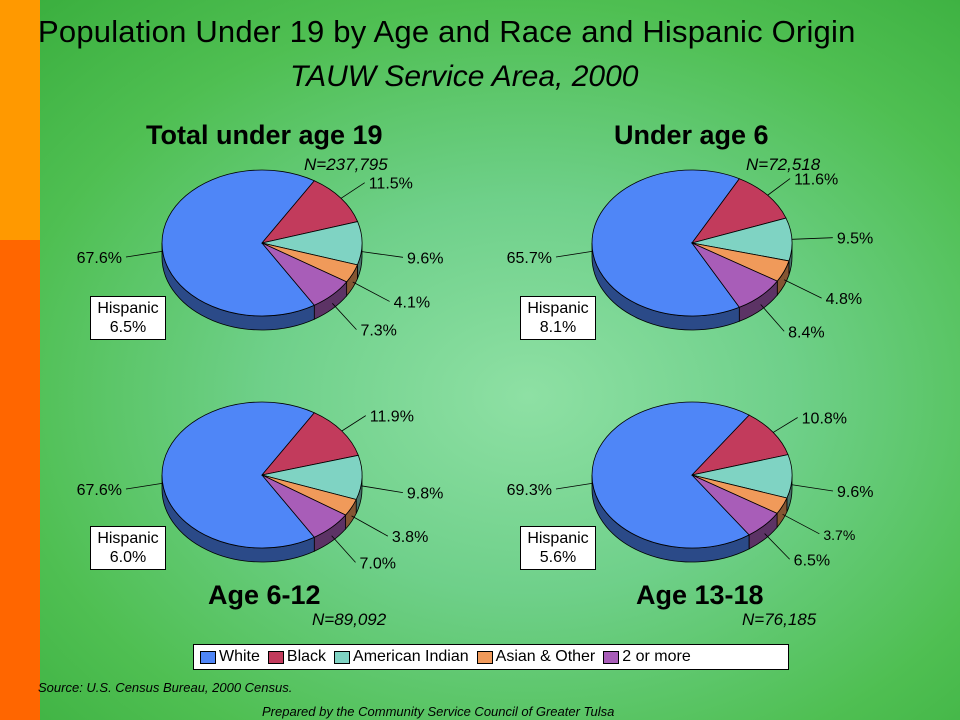 The image size is (960, 720). Describe the element at coordinates (425, 494) in the screenshot. I see `pie-2-label-2: 9.8%` at that location.